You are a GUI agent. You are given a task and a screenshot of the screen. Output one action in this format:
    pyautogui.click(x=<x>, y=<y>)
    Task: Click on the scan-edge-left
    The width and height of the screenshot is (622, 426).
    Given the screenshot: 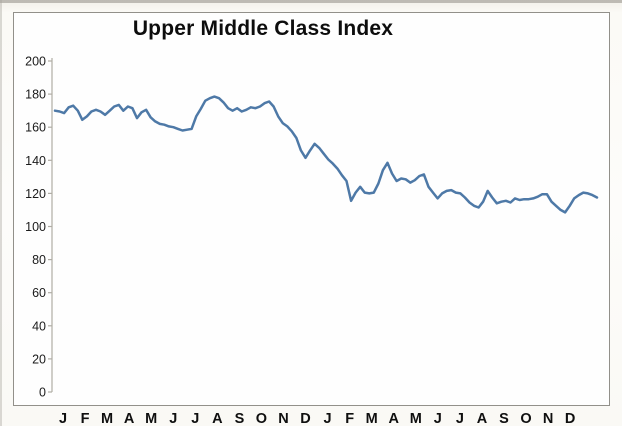 What is the action you would take?
    pyautogui.click(x=1, y=213)
    